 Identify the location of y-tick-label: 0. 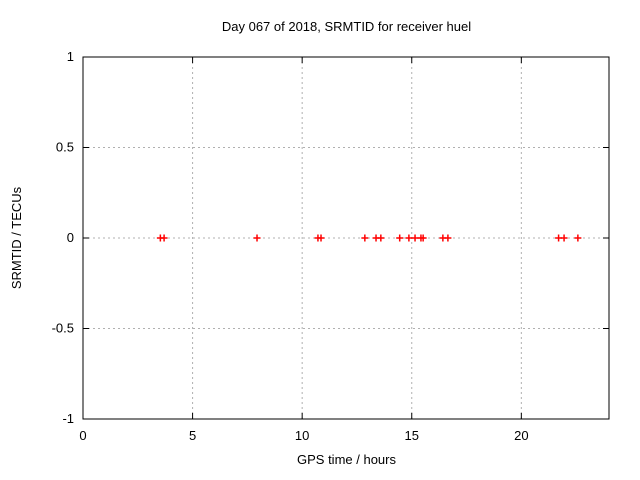
(70, 237).